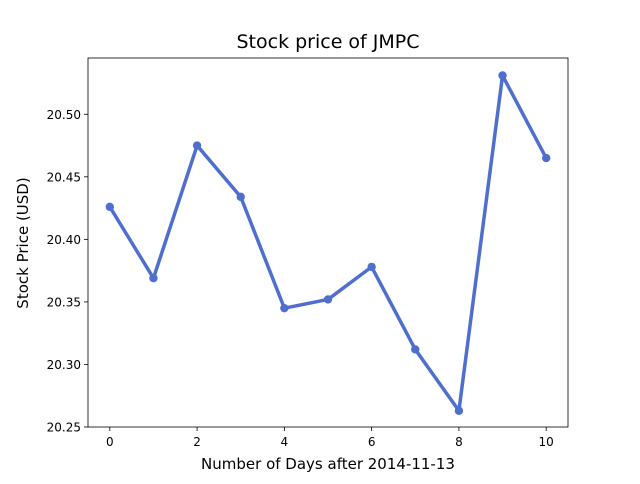  I want to click on x-tick-label: 0, so click(110, 442).